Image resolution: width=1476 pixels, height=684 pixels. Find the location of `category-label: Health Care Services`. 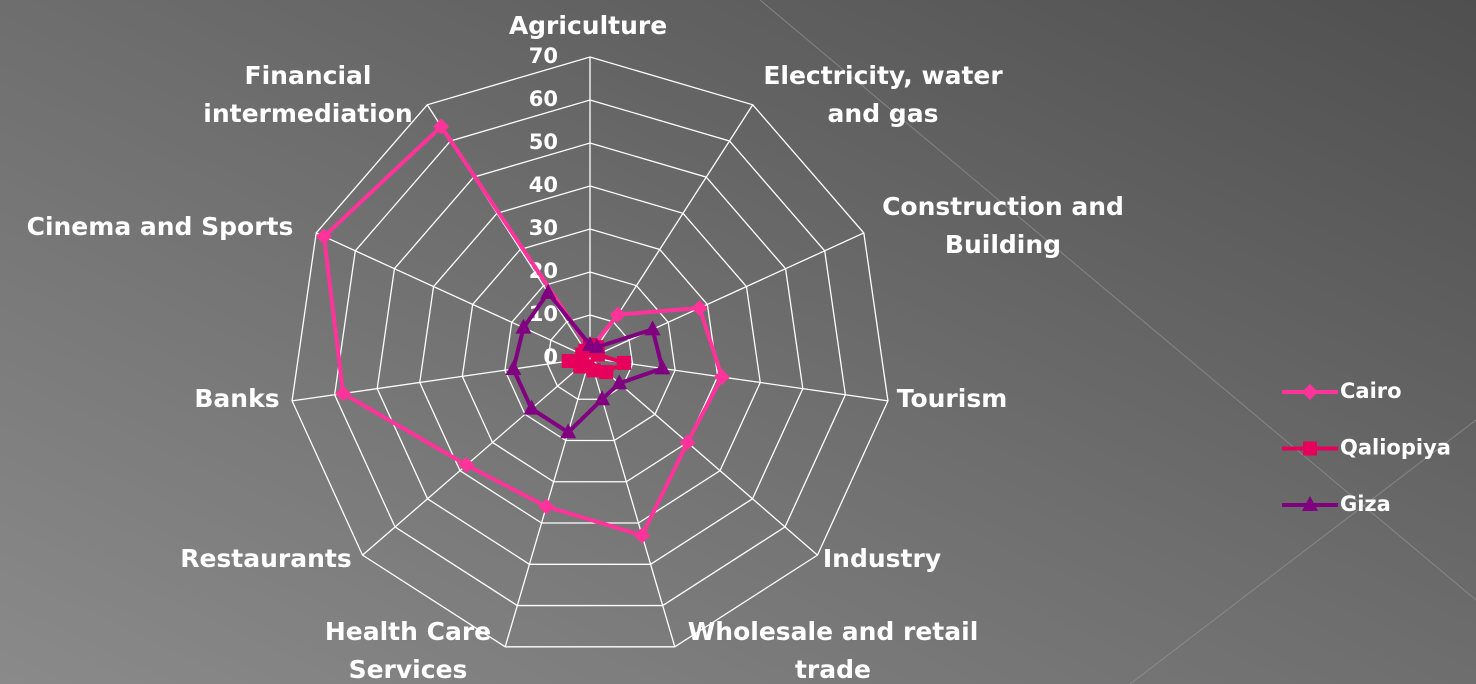

category-label: Health Care Services is located at coordinates (408, 650).